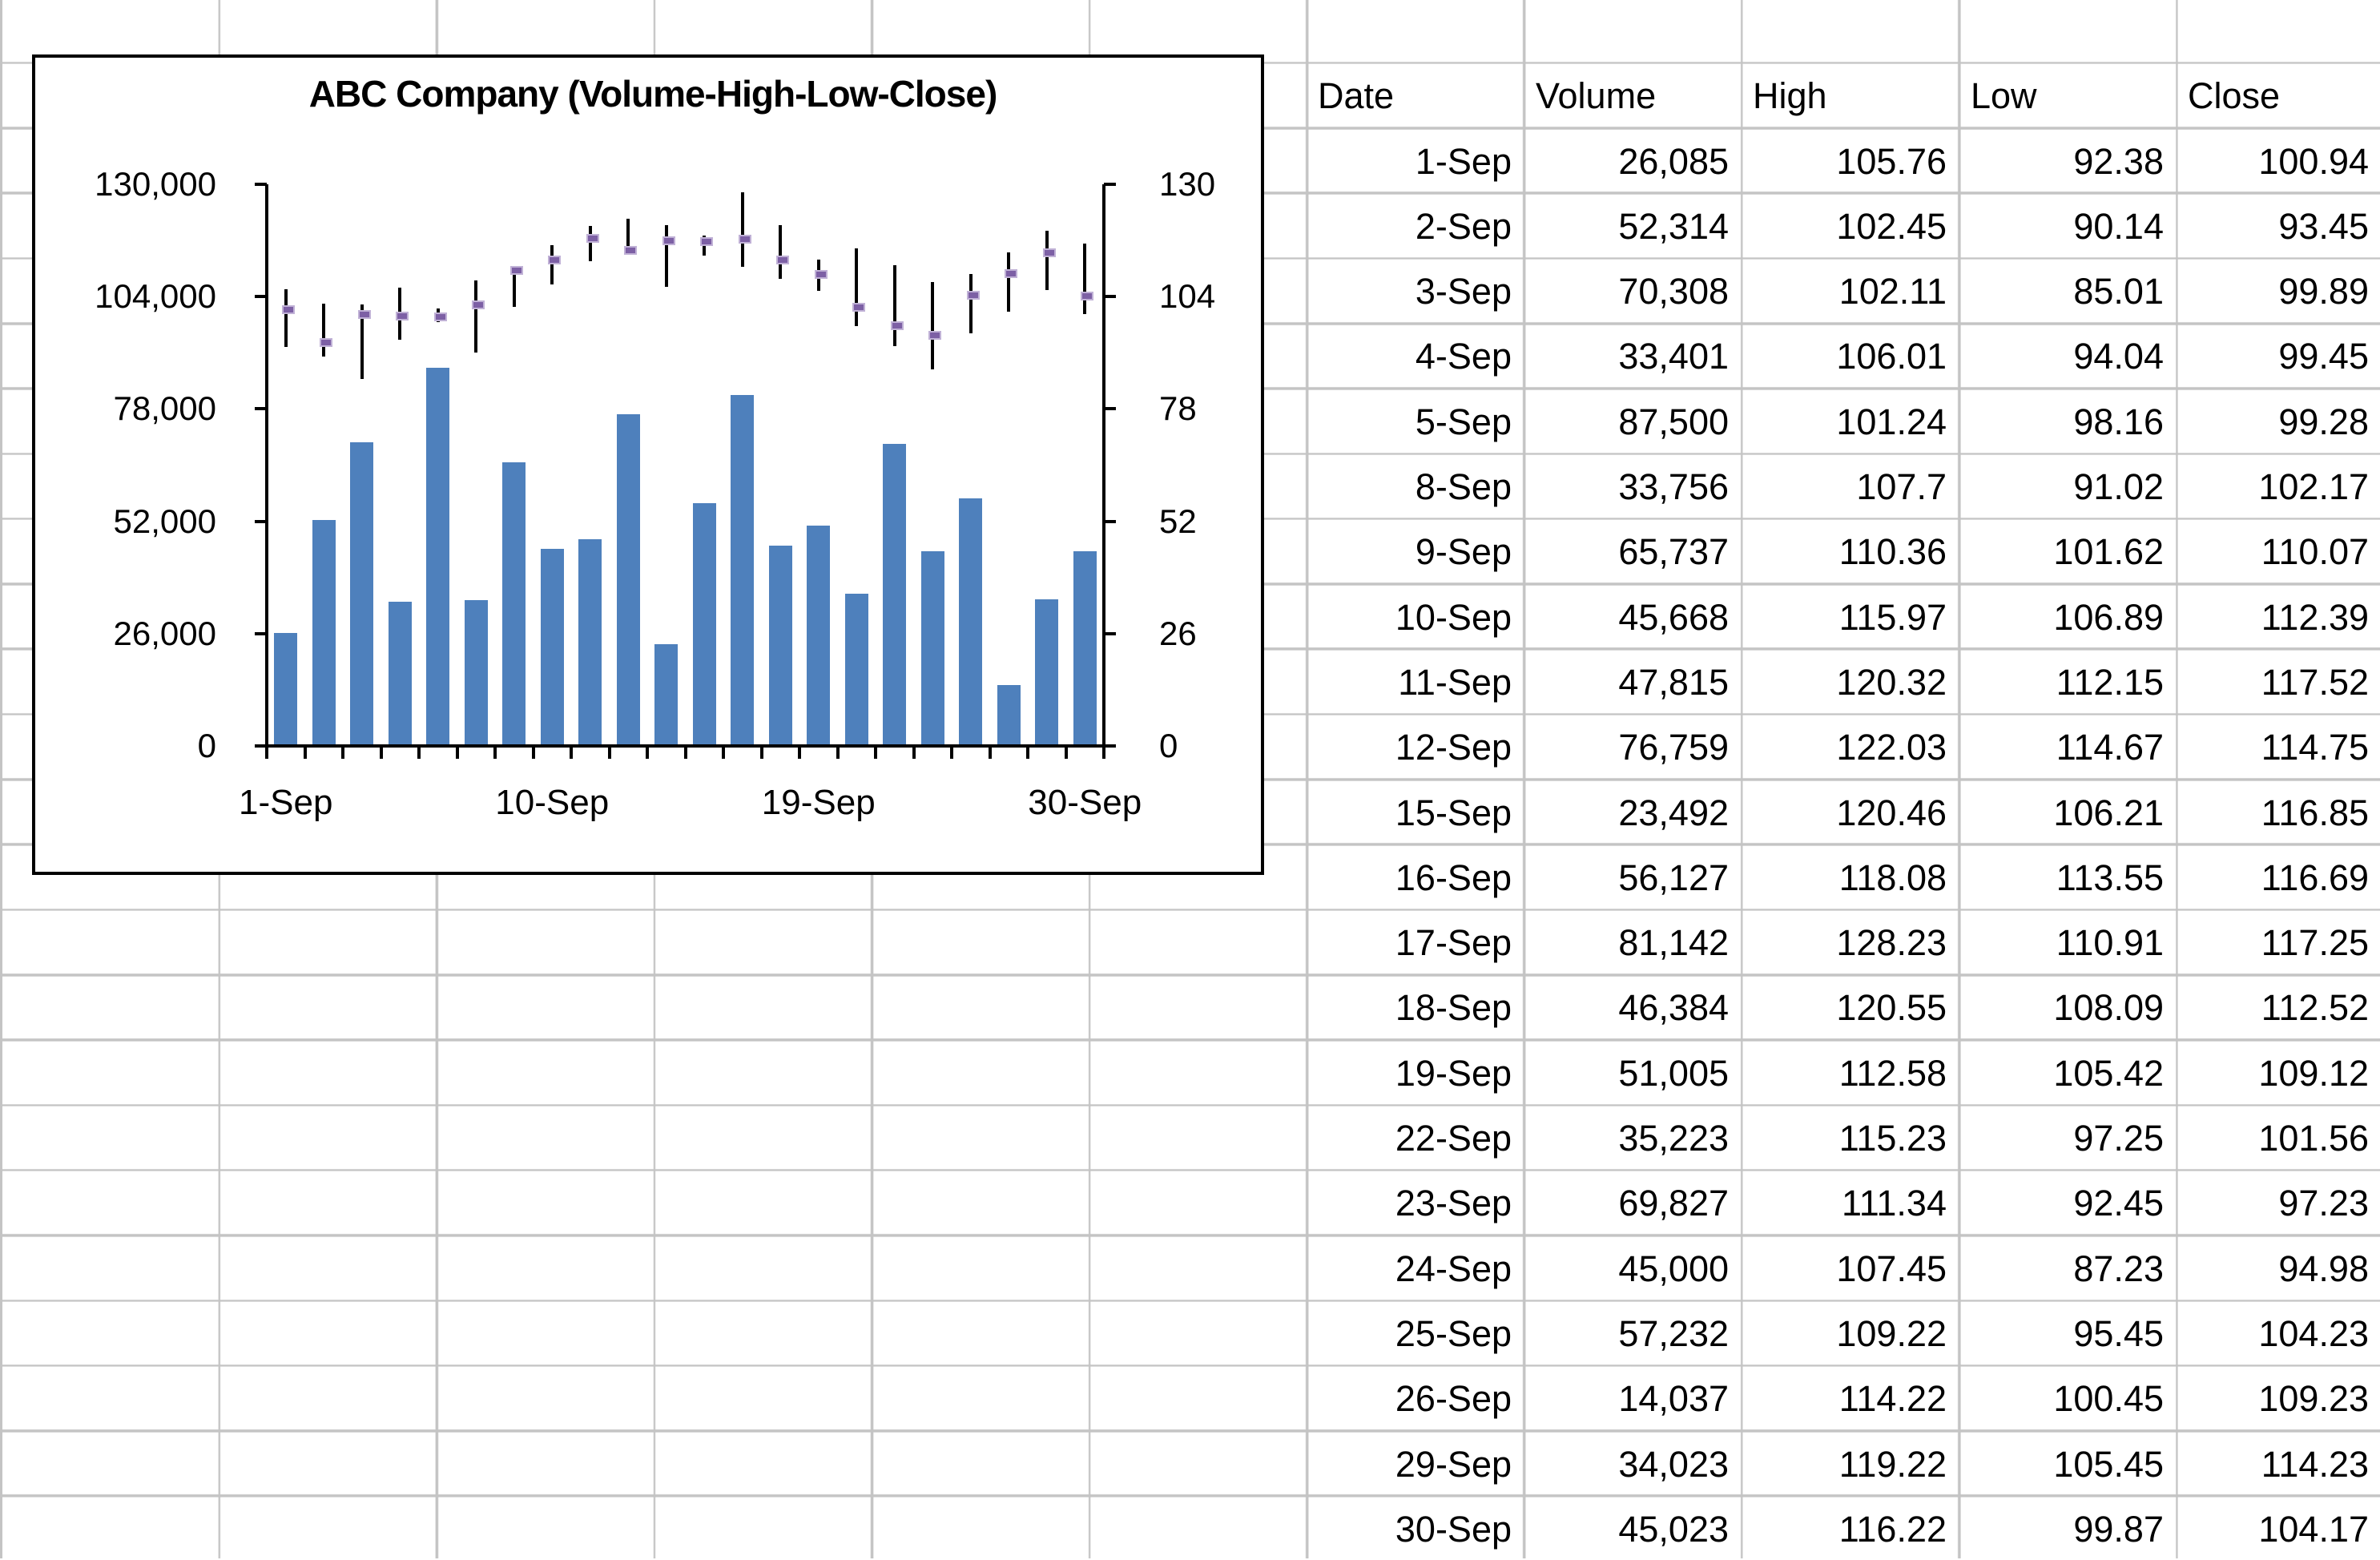 Image resolution: width=2380 pixels, height=1560 pixels. Describe the element at coordinates (2109, 617) in the screenshot. I see `value-cell: 106.89` at that location.